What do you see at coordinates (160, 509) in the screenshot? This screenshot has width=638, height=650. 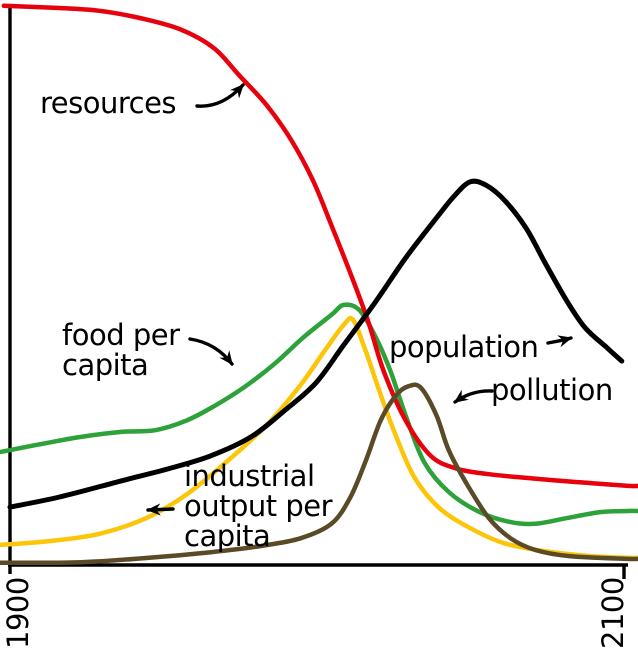 I see `industrial-output-arrow` at bounding box center [160, 509].